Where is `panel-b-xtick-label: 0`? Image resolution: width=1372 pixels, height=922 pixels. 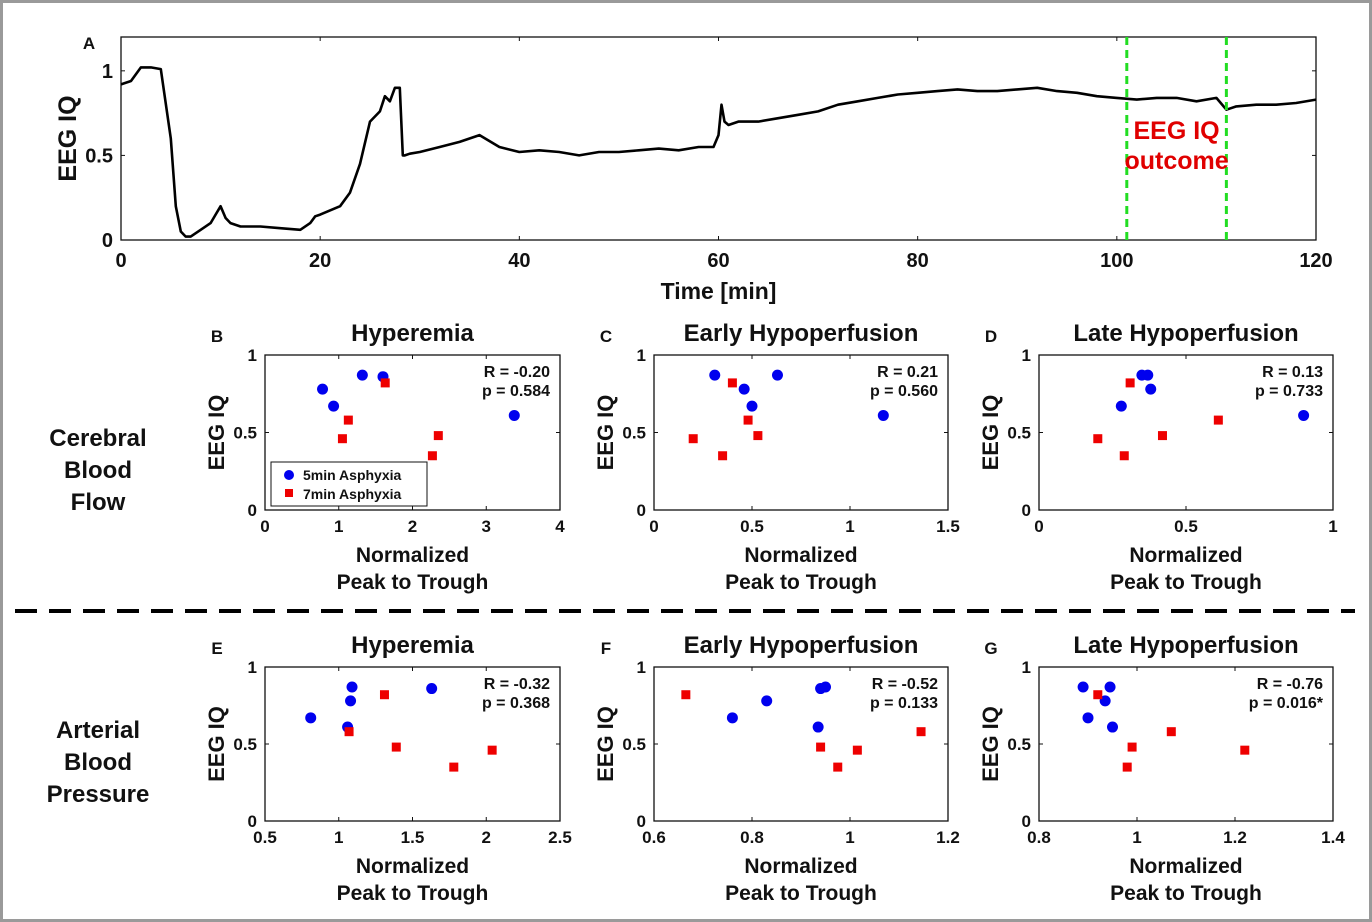
panel-b-xtick-label: 0 is located at coordinates (264, 526).